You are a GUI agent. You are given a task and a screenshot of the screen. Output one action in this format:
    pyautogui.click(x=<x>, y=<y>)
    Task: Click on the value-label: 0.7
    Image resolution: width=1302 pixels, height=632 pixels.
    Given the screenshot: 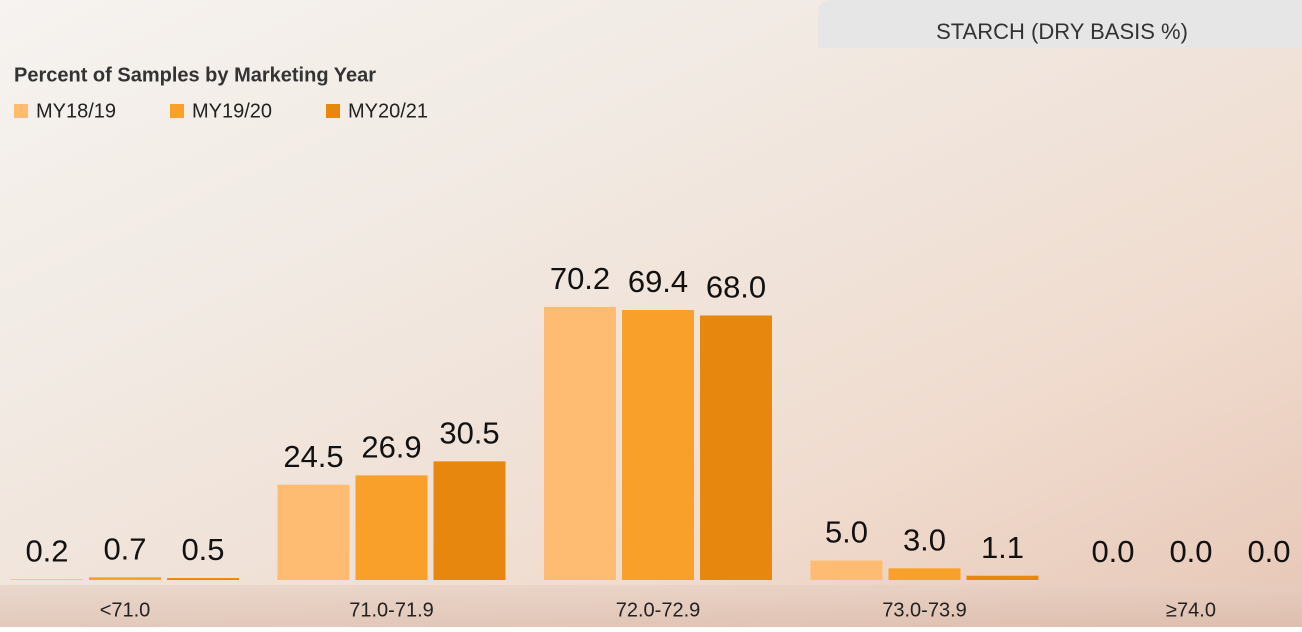 What is the action you would take?
    pyautogui.click(x=124, y=548)
    